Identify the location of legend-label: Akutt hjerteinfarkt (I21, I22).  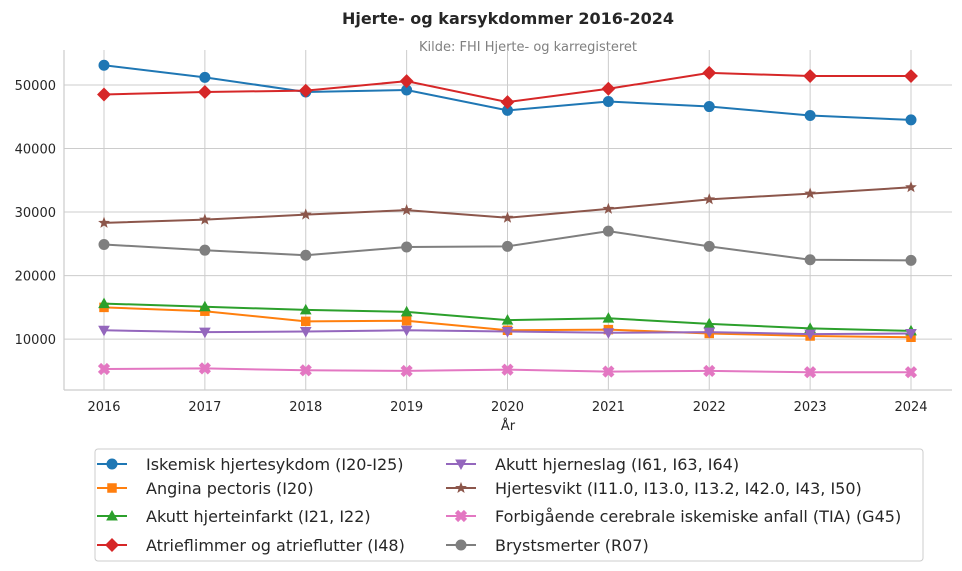
(258, 516).